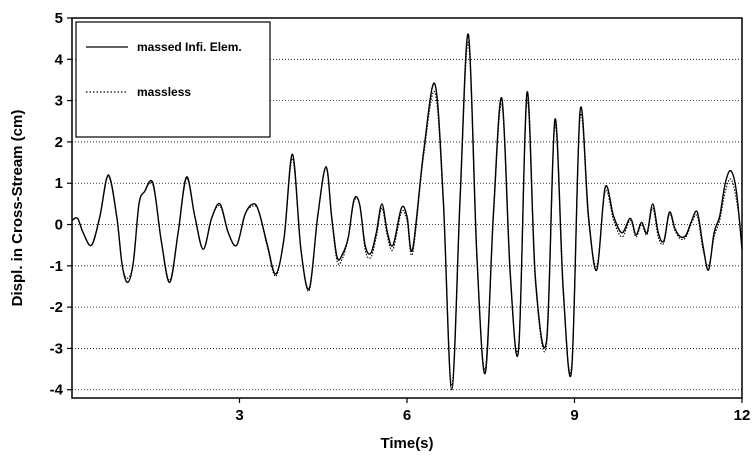 This screenshot has width=752, height=456. What do you see at coordinates (59, 59) in the screenshot?
I see `y-tick-label: 4` at bounding box center [59, 59].